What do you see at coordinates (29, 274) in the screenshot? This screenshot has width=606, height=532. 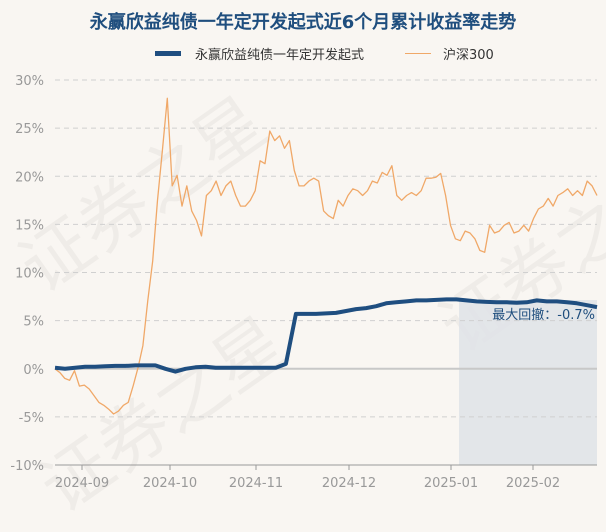 I see `y-tick-label: 10%` at bounding box center [29, 274].